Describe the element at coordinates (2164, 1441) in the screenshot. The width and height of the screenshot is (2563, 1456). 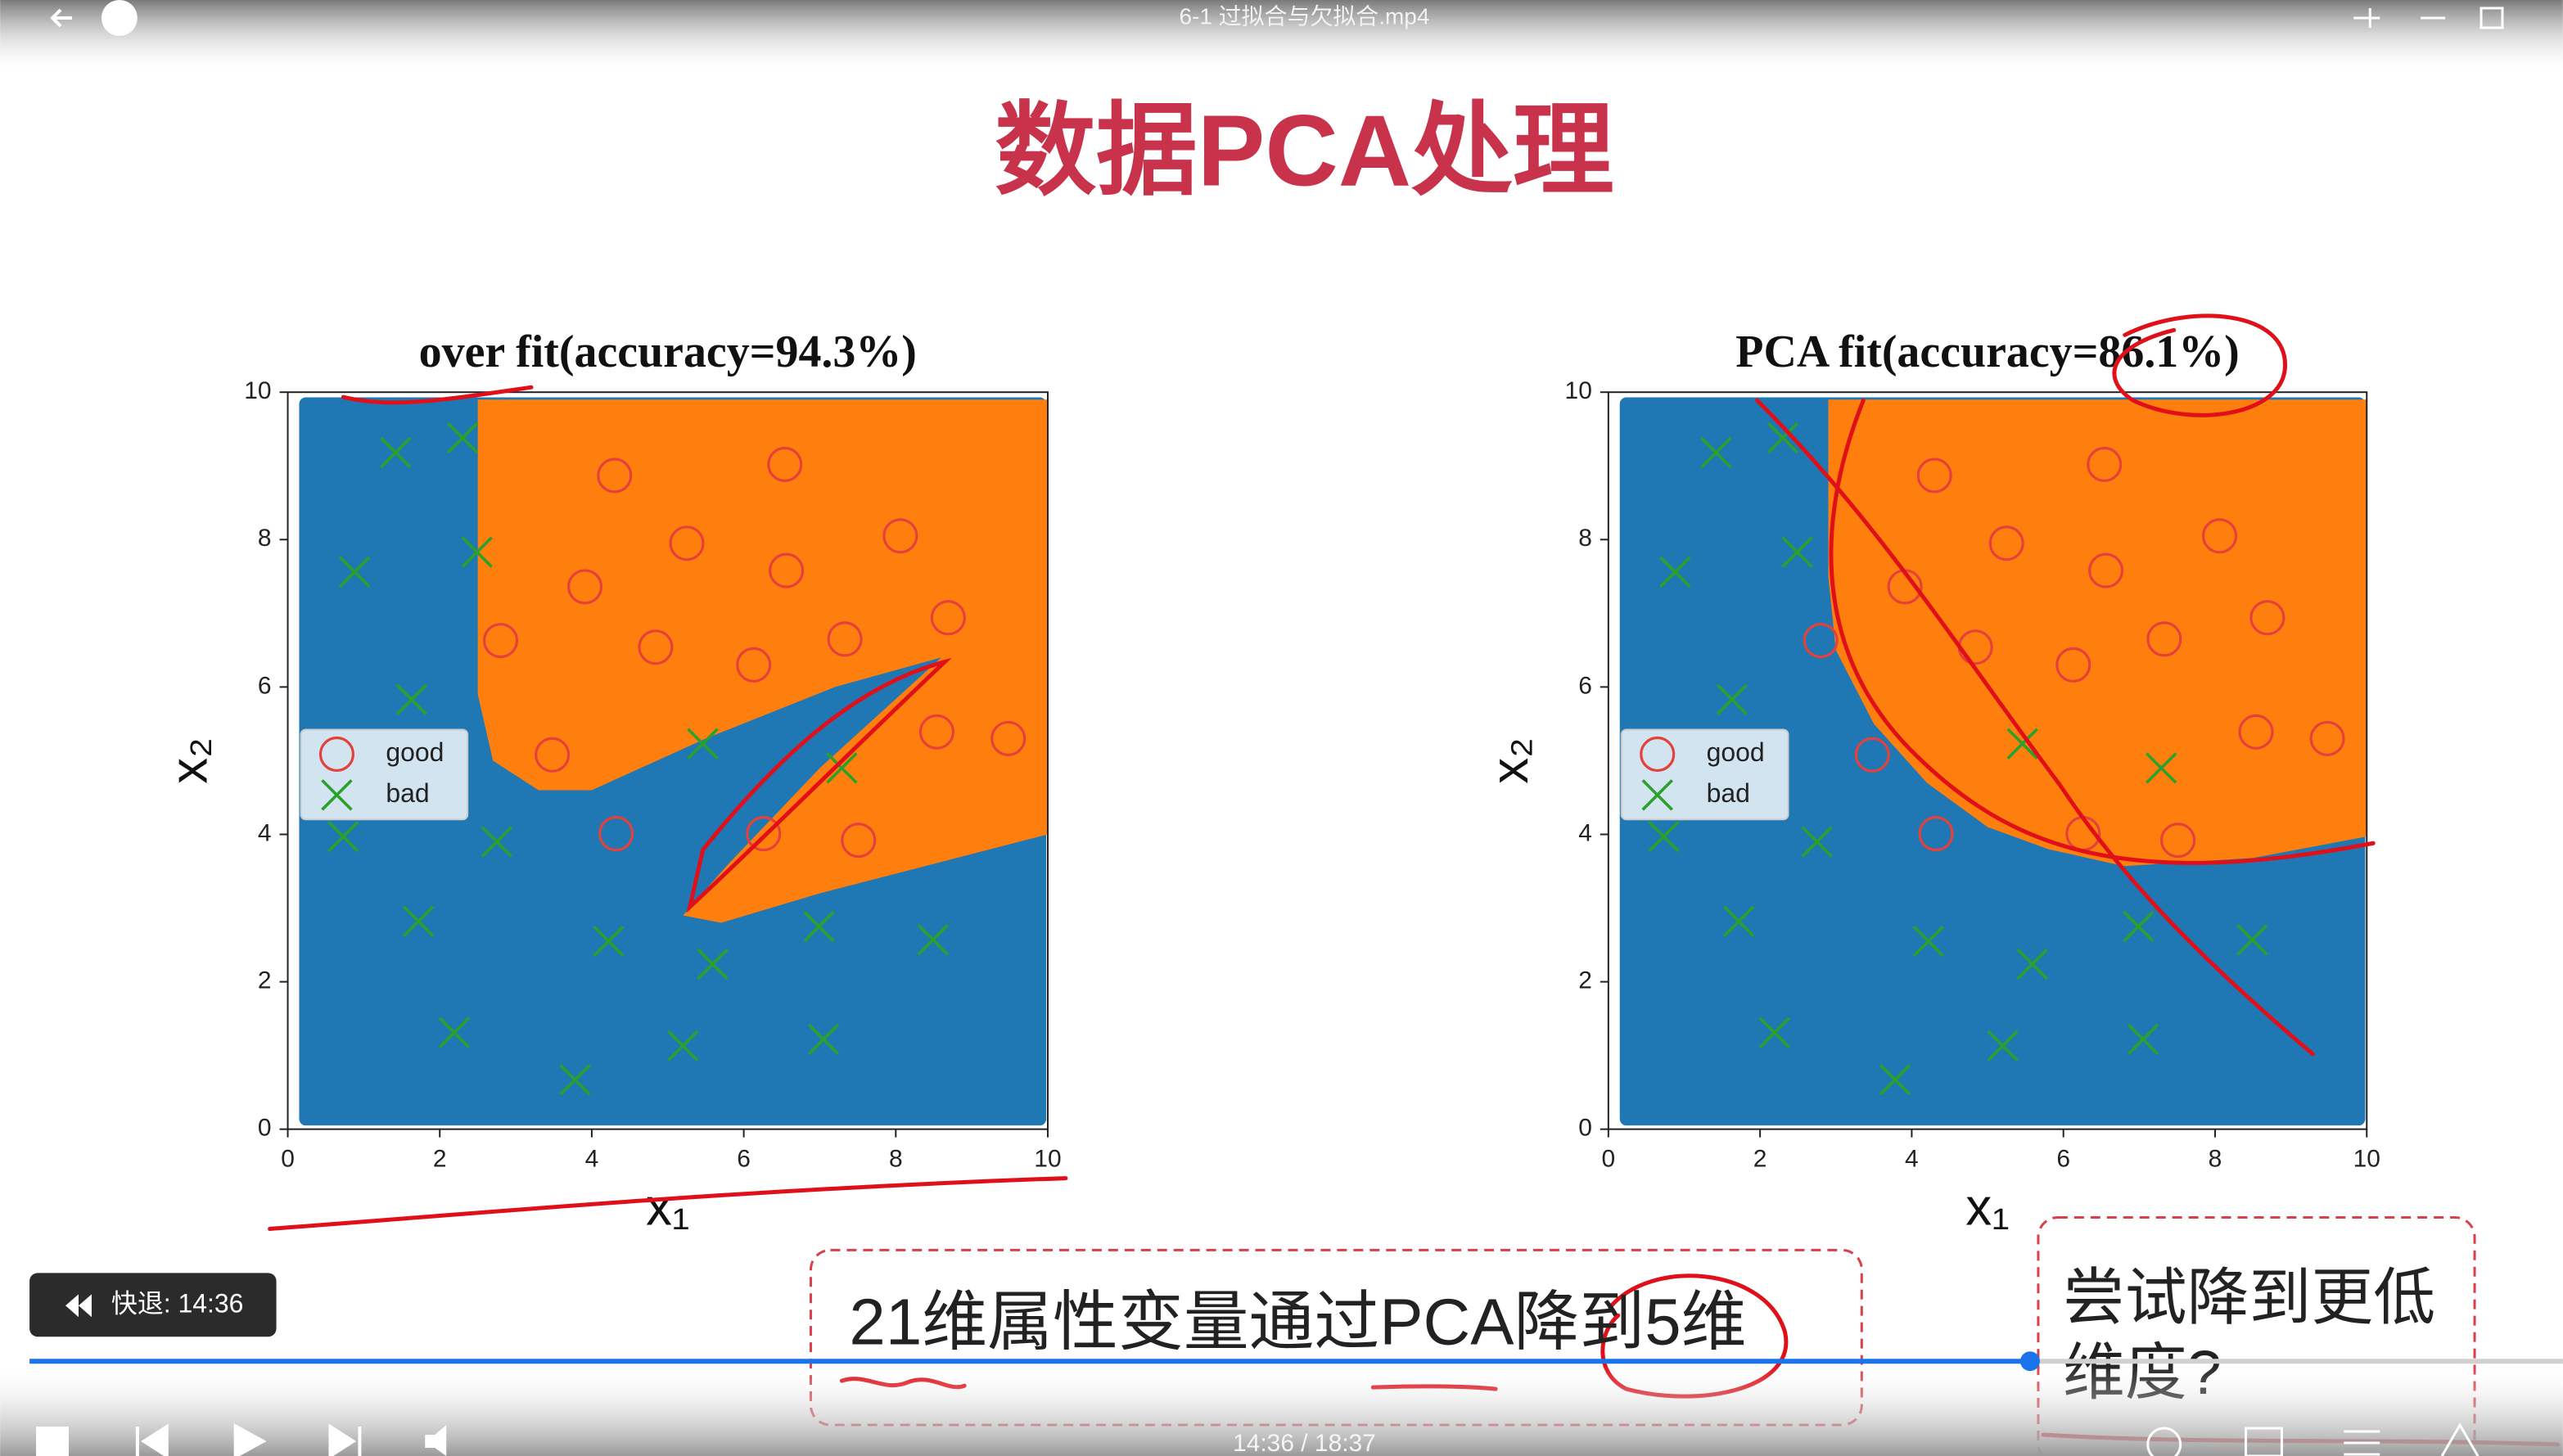
I see `speed-button` at that location.